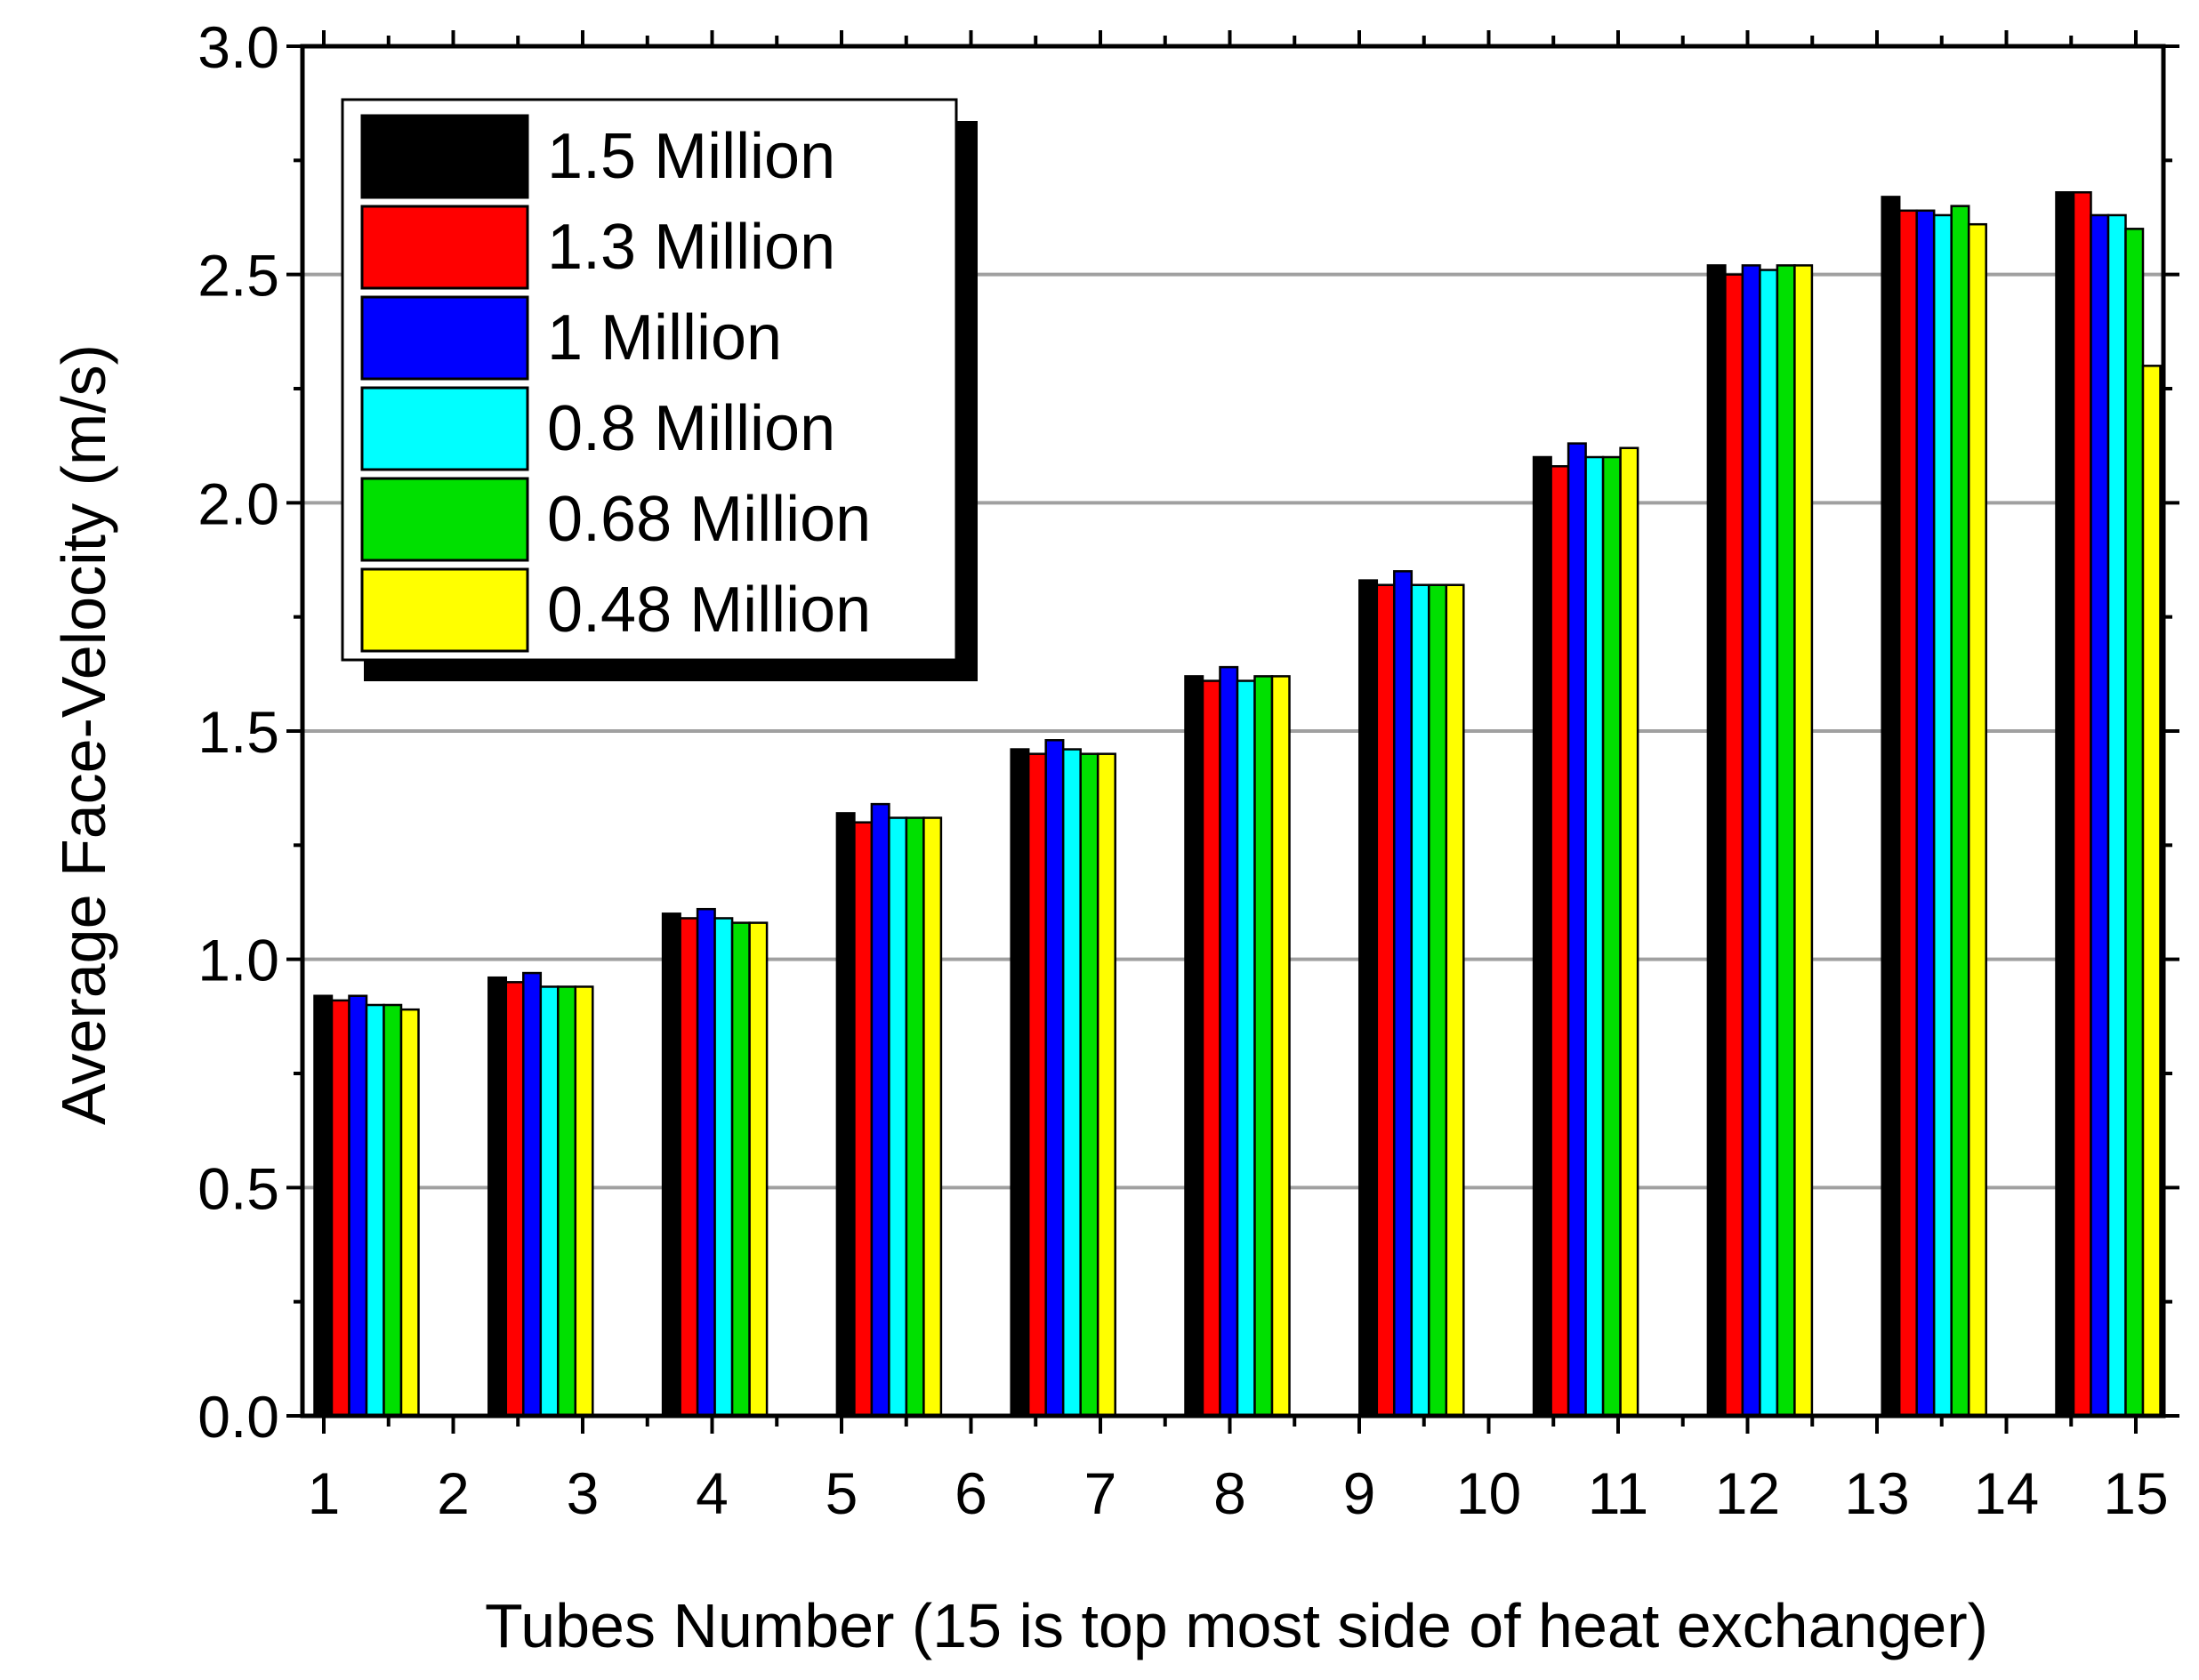  I want to click on y-axis-title: Average Face-Velocity (m/s), so click(83, 734).